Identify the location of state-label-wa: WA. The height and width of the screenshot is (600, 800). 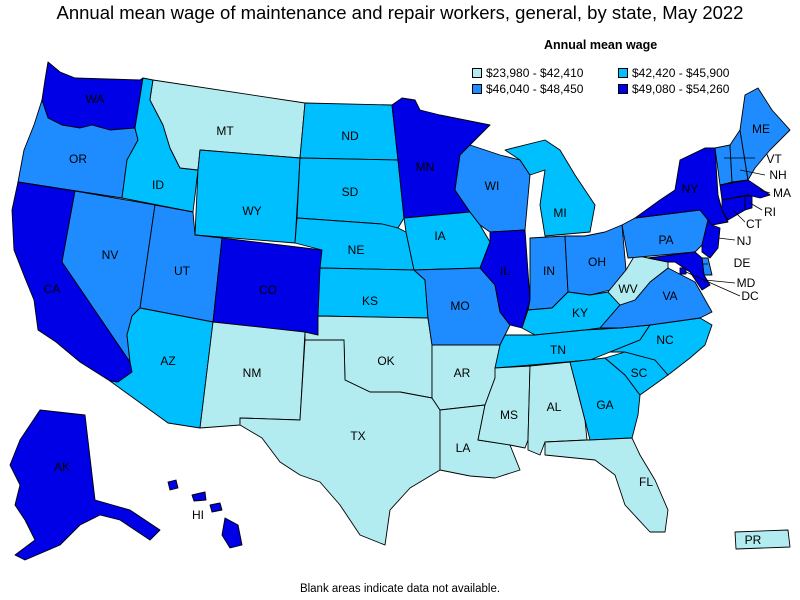
(95, 99).